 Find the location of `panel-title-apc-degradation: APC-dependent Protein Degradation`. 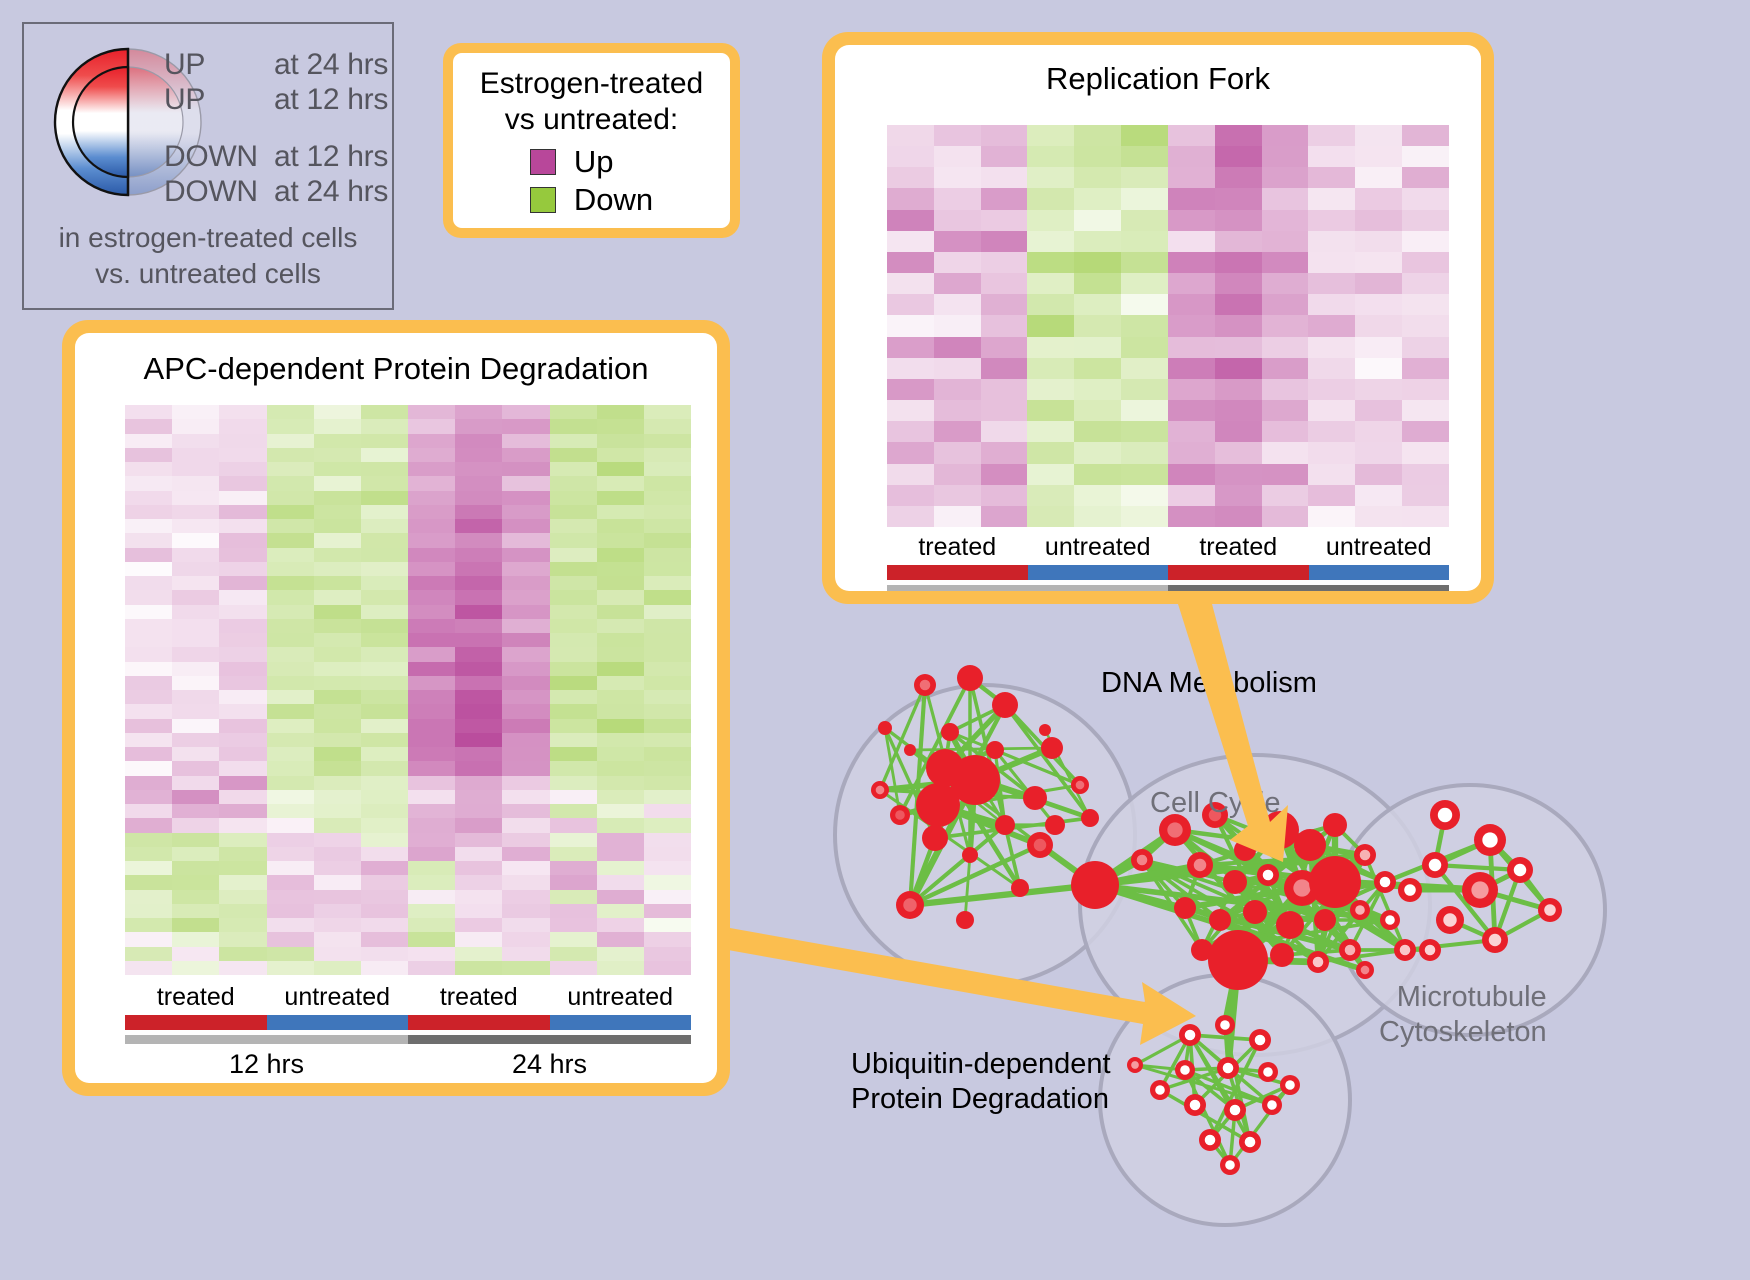

panel-title-apc-degradation: APC-dependent Protein Degradation is located at coordinates (396, 368).